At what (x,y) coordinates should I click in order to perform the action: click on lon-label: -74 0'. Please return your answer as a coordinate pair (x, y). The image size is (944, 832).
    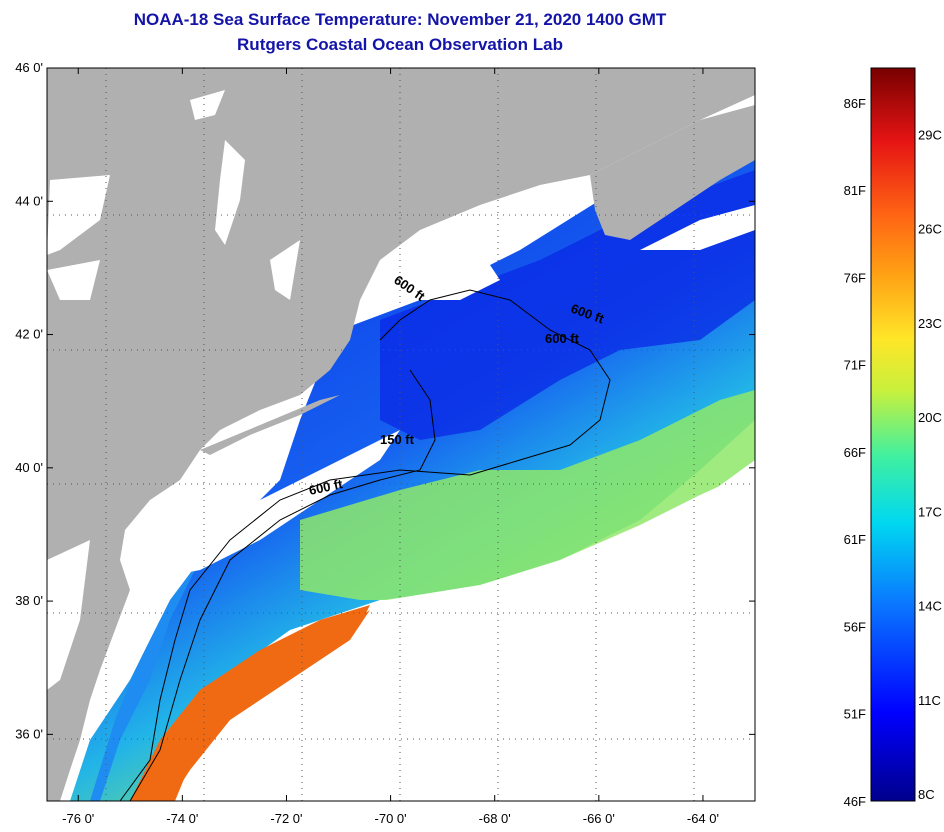
    Looking at the image, I should click on (182, 818).